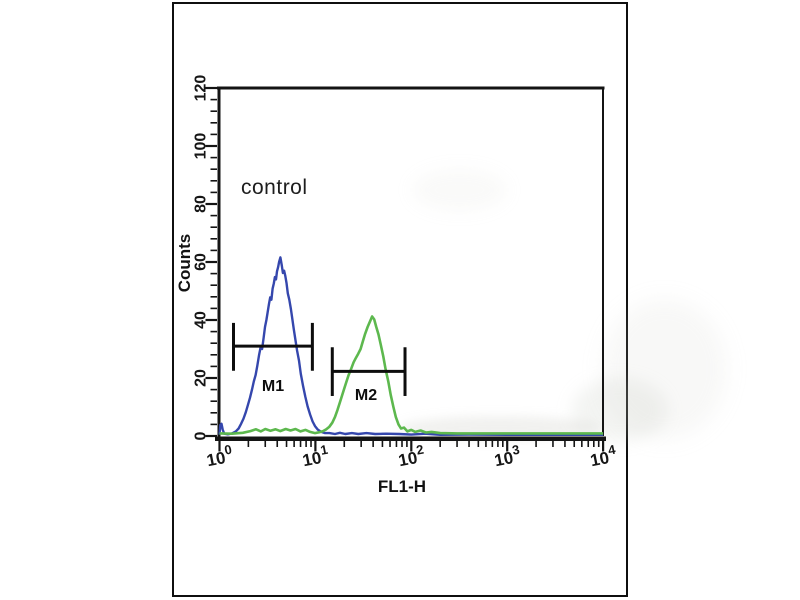 The width and height of the screenshot is (800, 600). What do you see at coordinates (201, 88) in the screenshot?
I see `y-tick-label: 120` at bounding box center [201, 88].